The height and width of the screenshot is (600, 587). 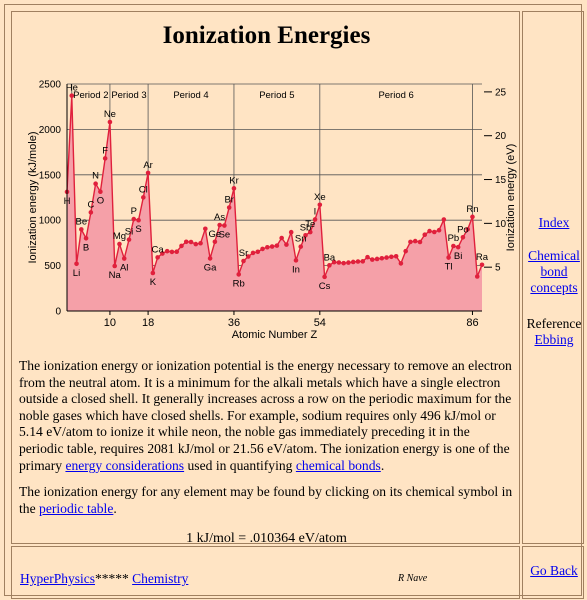 What do you see at coordinates (115, 275) in the screenshot?
I see `element-label: Na` at bounding box center [115, 275].